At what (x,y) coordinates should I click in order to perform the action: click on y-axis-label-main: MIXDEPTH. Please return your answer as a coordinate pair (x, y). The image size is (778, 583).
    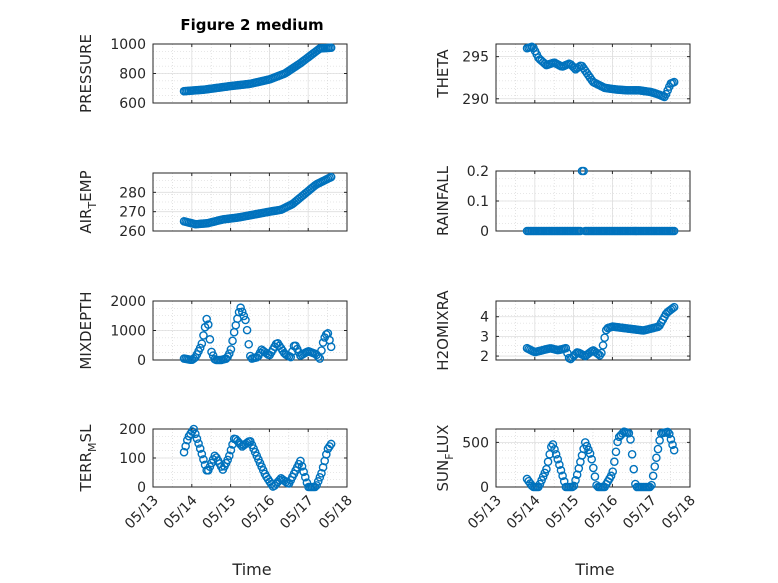
    Looking at the image, I should click on (86, 330).